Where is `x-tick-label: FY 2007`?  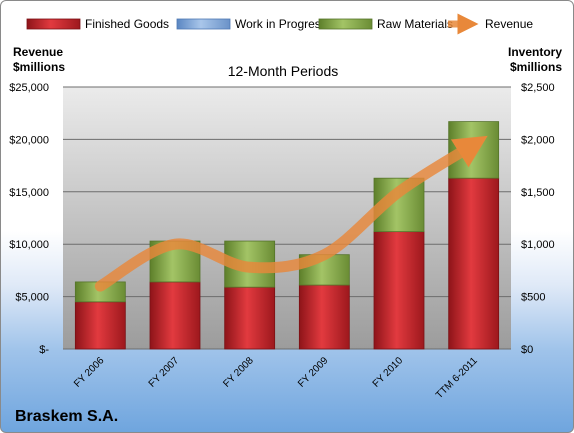
x-tick-label: FY 2007 is located at coordinates (164, 372).